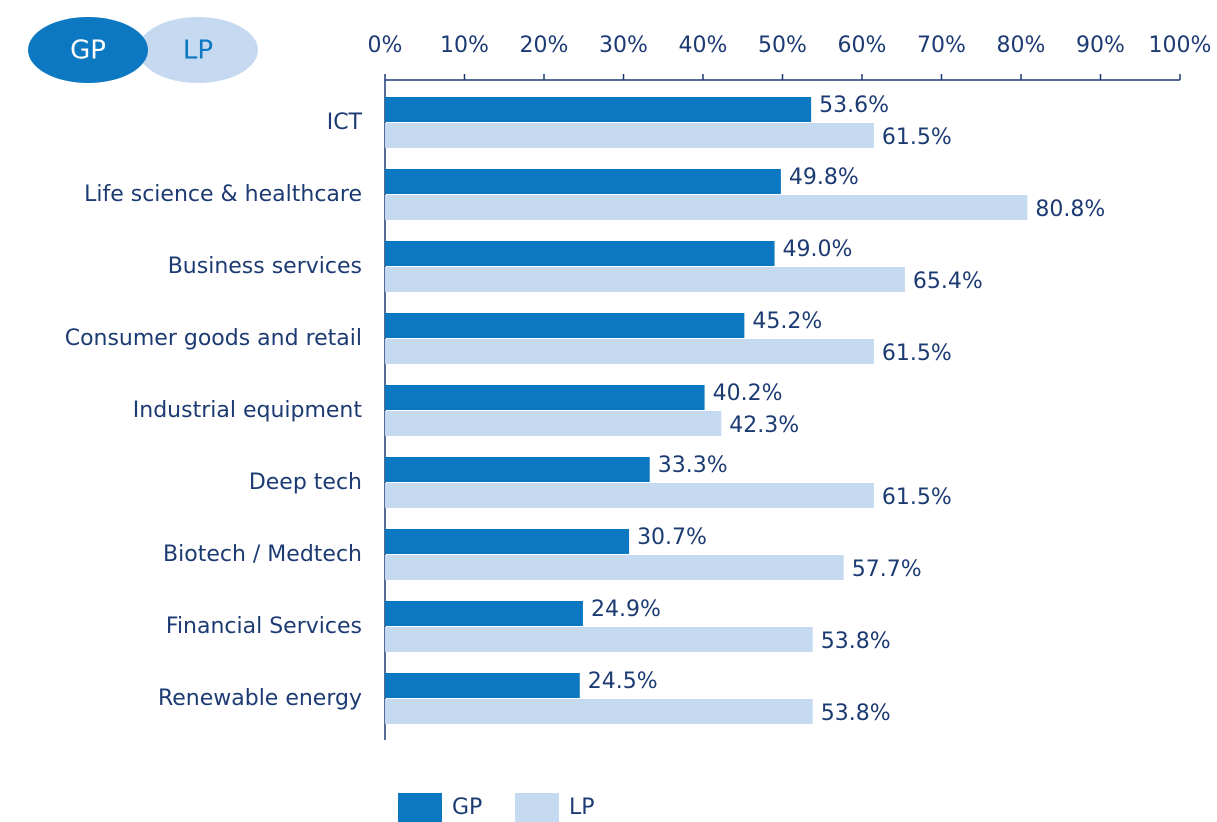  I want to click on x-tick-label: 100%, so click(1180, 45).